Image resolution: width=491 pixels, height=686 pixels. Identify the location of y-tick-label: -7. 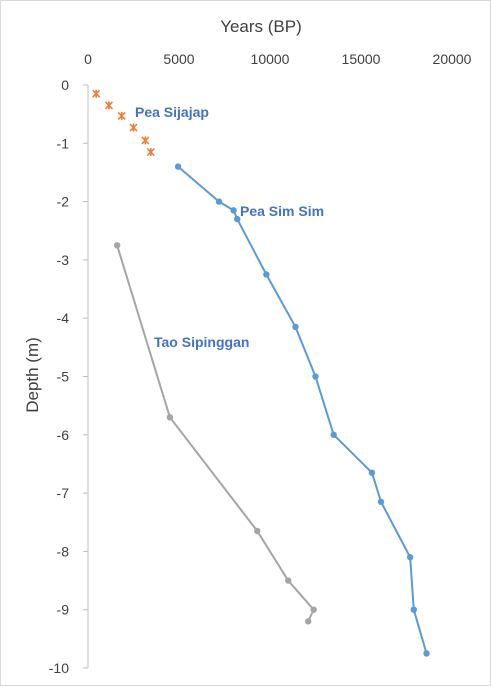
(63, 493).